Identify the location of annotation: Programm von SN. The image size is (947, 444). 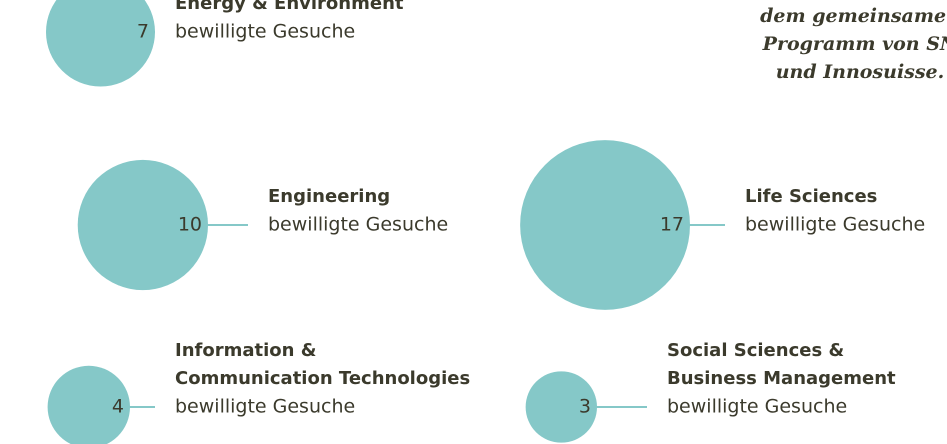
(854, 44).